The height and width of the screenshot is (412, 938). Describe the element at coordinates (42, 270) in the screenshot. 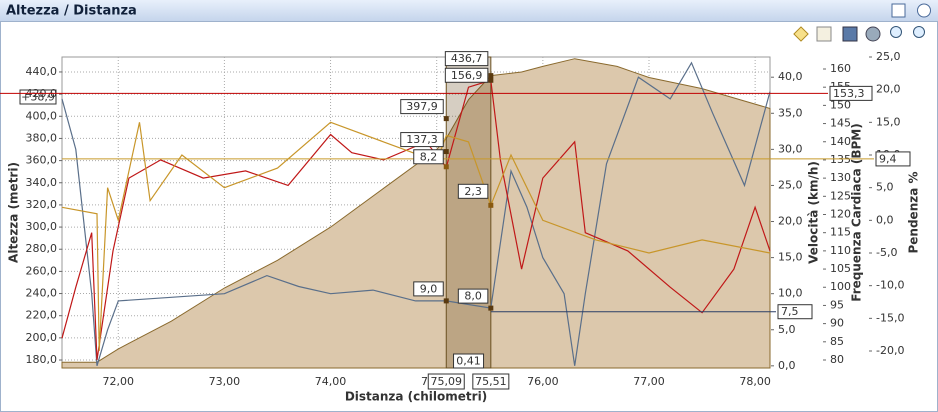

I see `y-tick-label: 260,0` at that location.